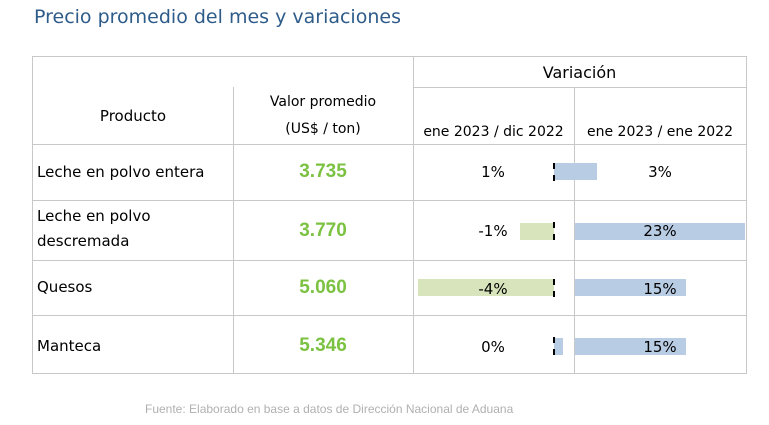 The height and width of the screenshot is (425, 769). What do you see at coordinates (83, 241) in the screenshot?
I see `product-name-line2: descremada` at bounding box center [83, 241].